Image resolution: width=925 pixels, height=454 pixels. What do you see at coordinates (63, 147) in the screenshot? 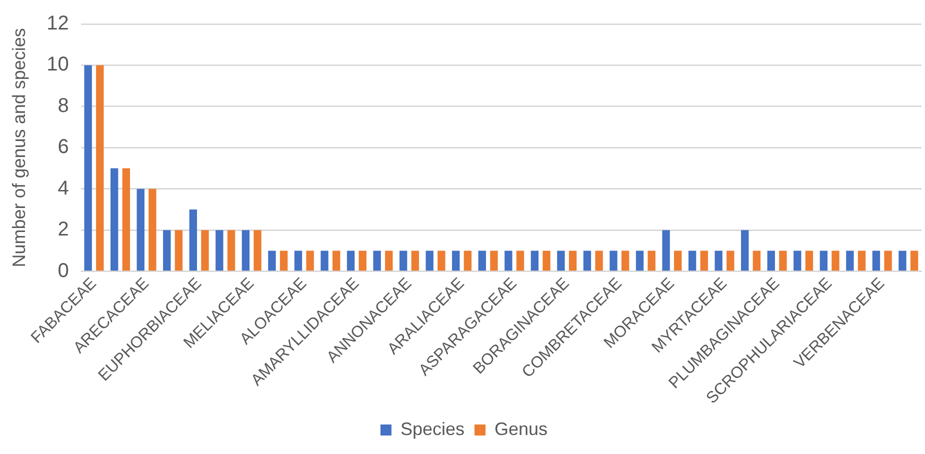
I see `y-tick-label: 6` at bounding box center [63, 147].